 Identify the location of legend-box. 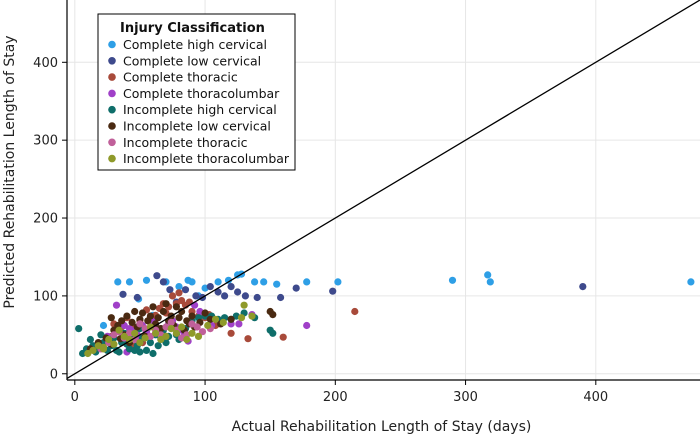
(196, 92).